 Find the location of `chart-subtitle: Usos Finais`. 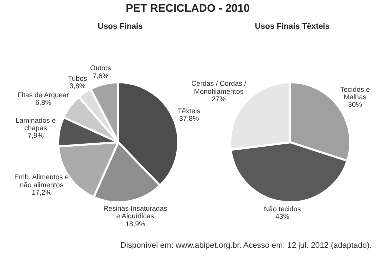

chart-subtitle: Usos Finais is located at coordinates (121, 26).